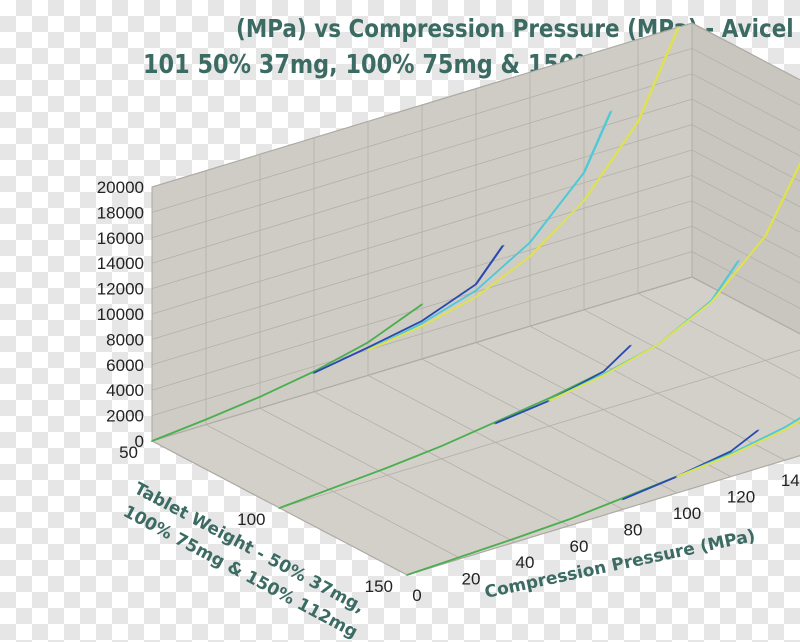 This screenshot has width=800, height=642. I want to click on x-tick-label: 0, so click(416, 595).